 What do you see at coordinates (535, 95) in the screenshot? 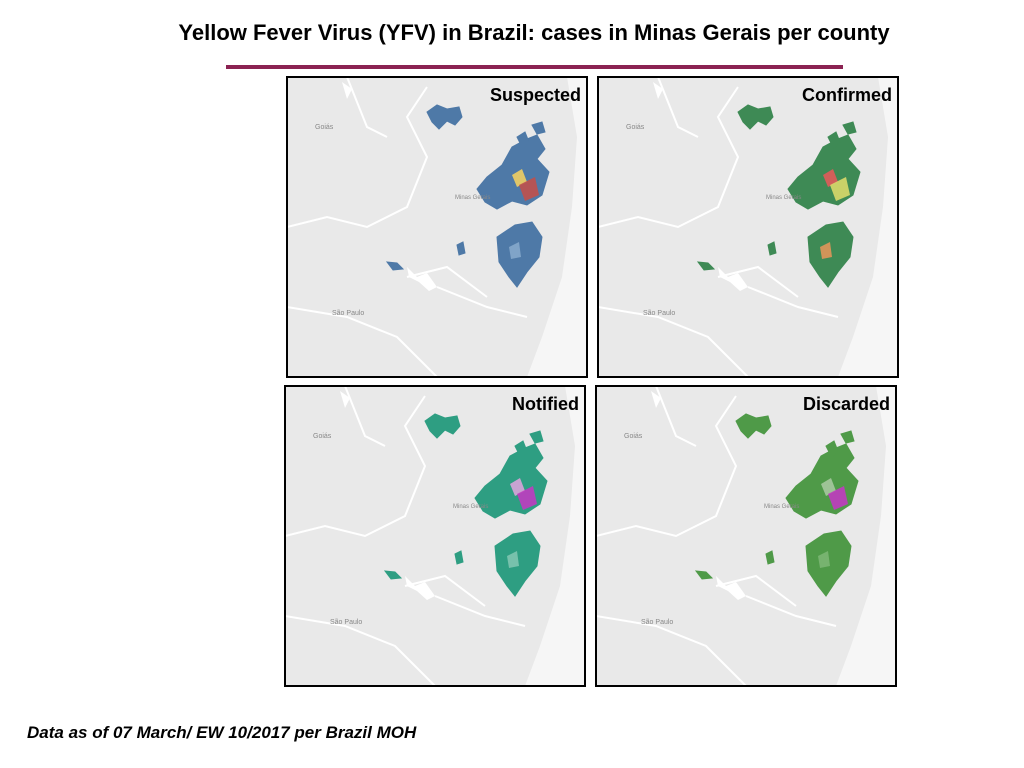
I see `panel-label: Suspected` at bounding box center [535, 95].